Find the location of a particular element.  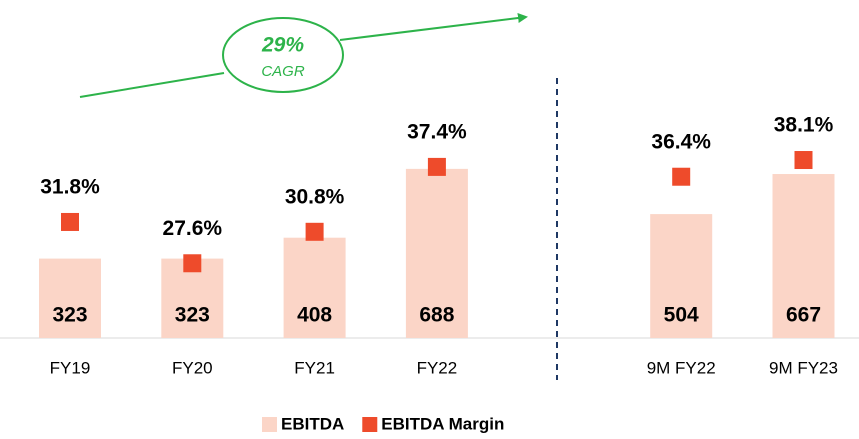

cagr-value: 29% is located at coordinates (282, 45).